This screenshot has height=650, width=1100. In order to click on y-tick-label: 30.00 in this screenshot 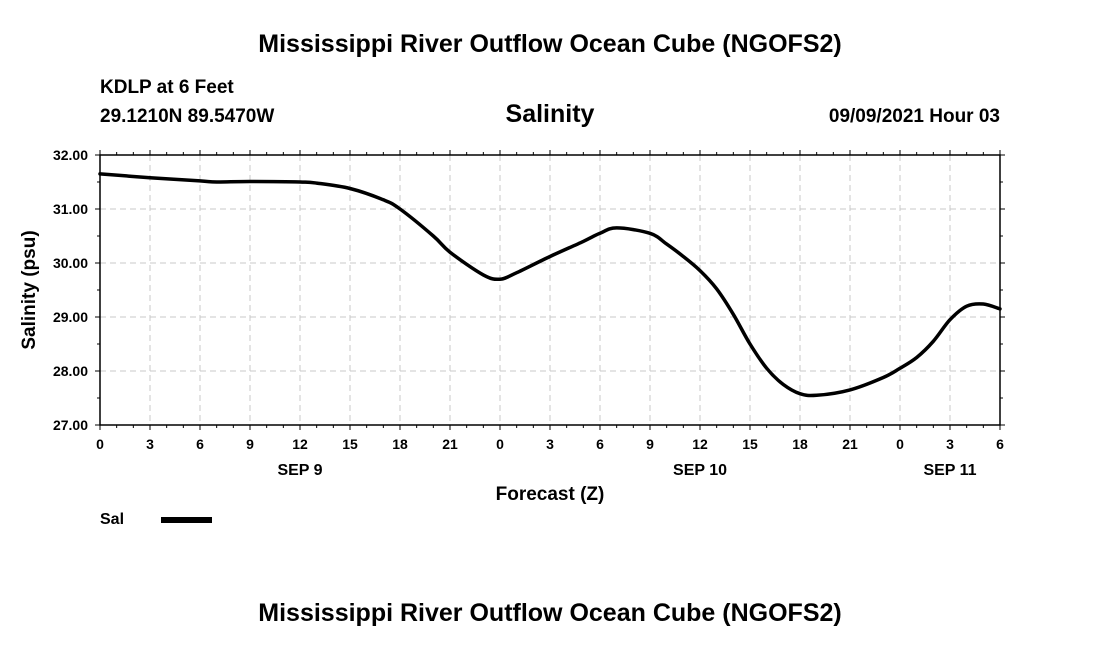, I will do `click(70, 263)`.